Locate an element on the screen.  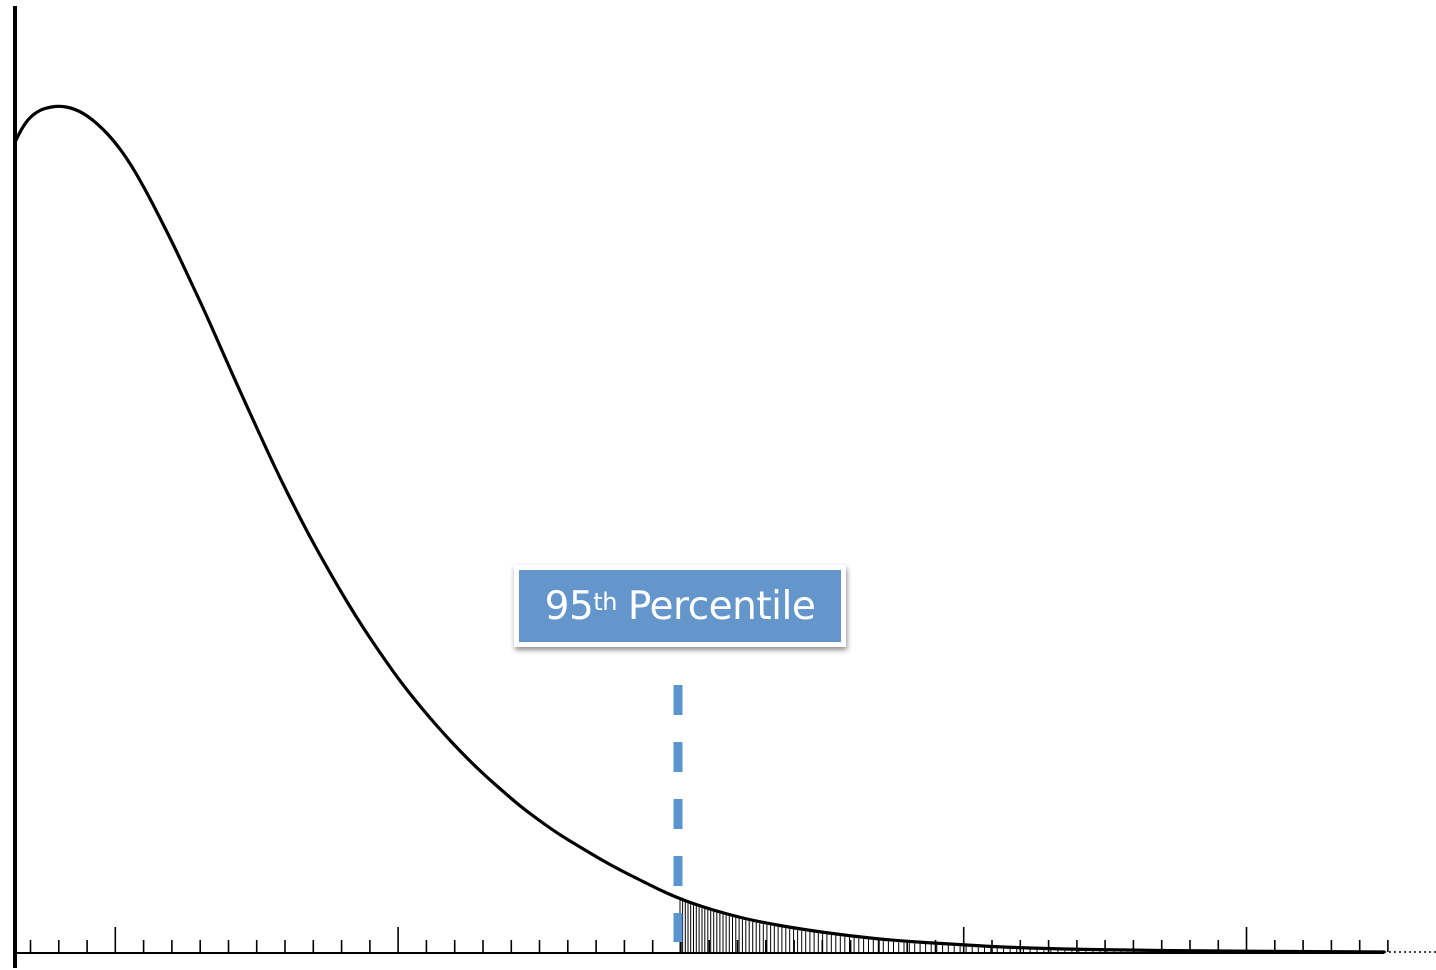
x-axis-ticks is located at coordinates (709, 939).